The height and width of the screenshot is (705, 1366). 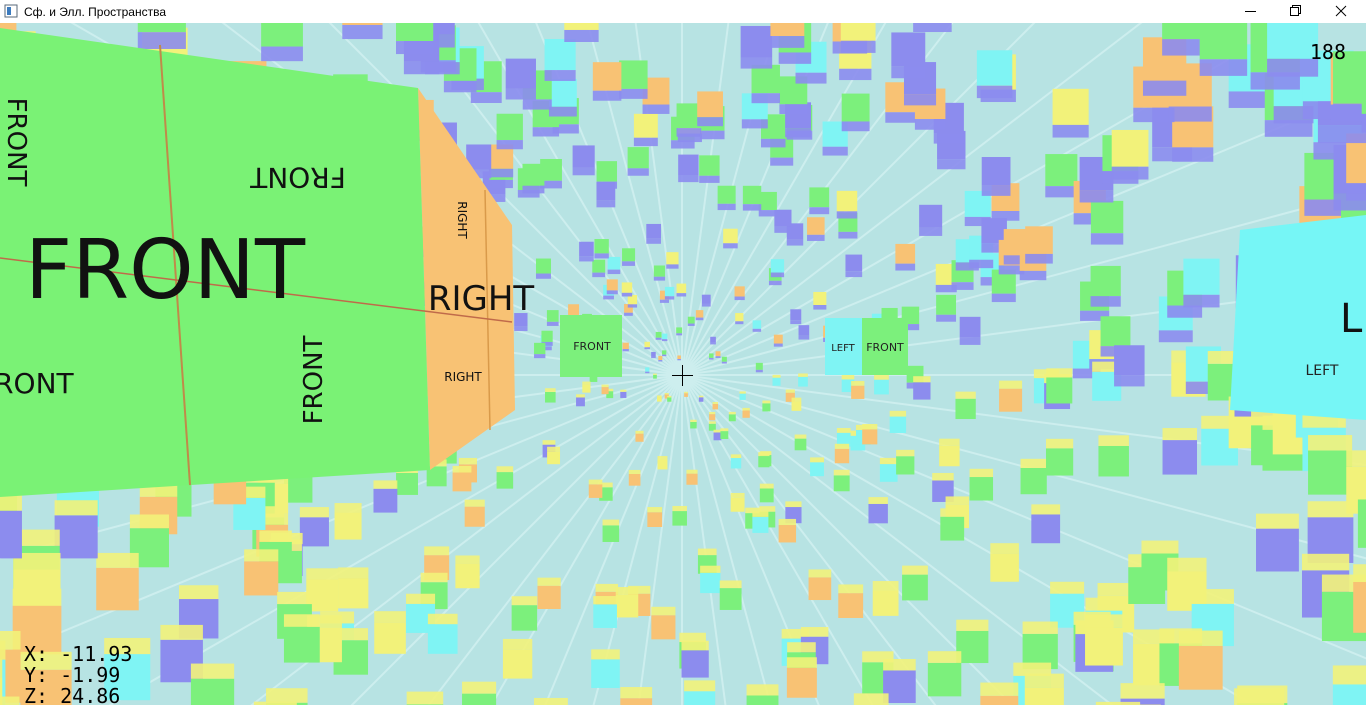 I want to click on maximize-button, so click(x=1295, y=10).